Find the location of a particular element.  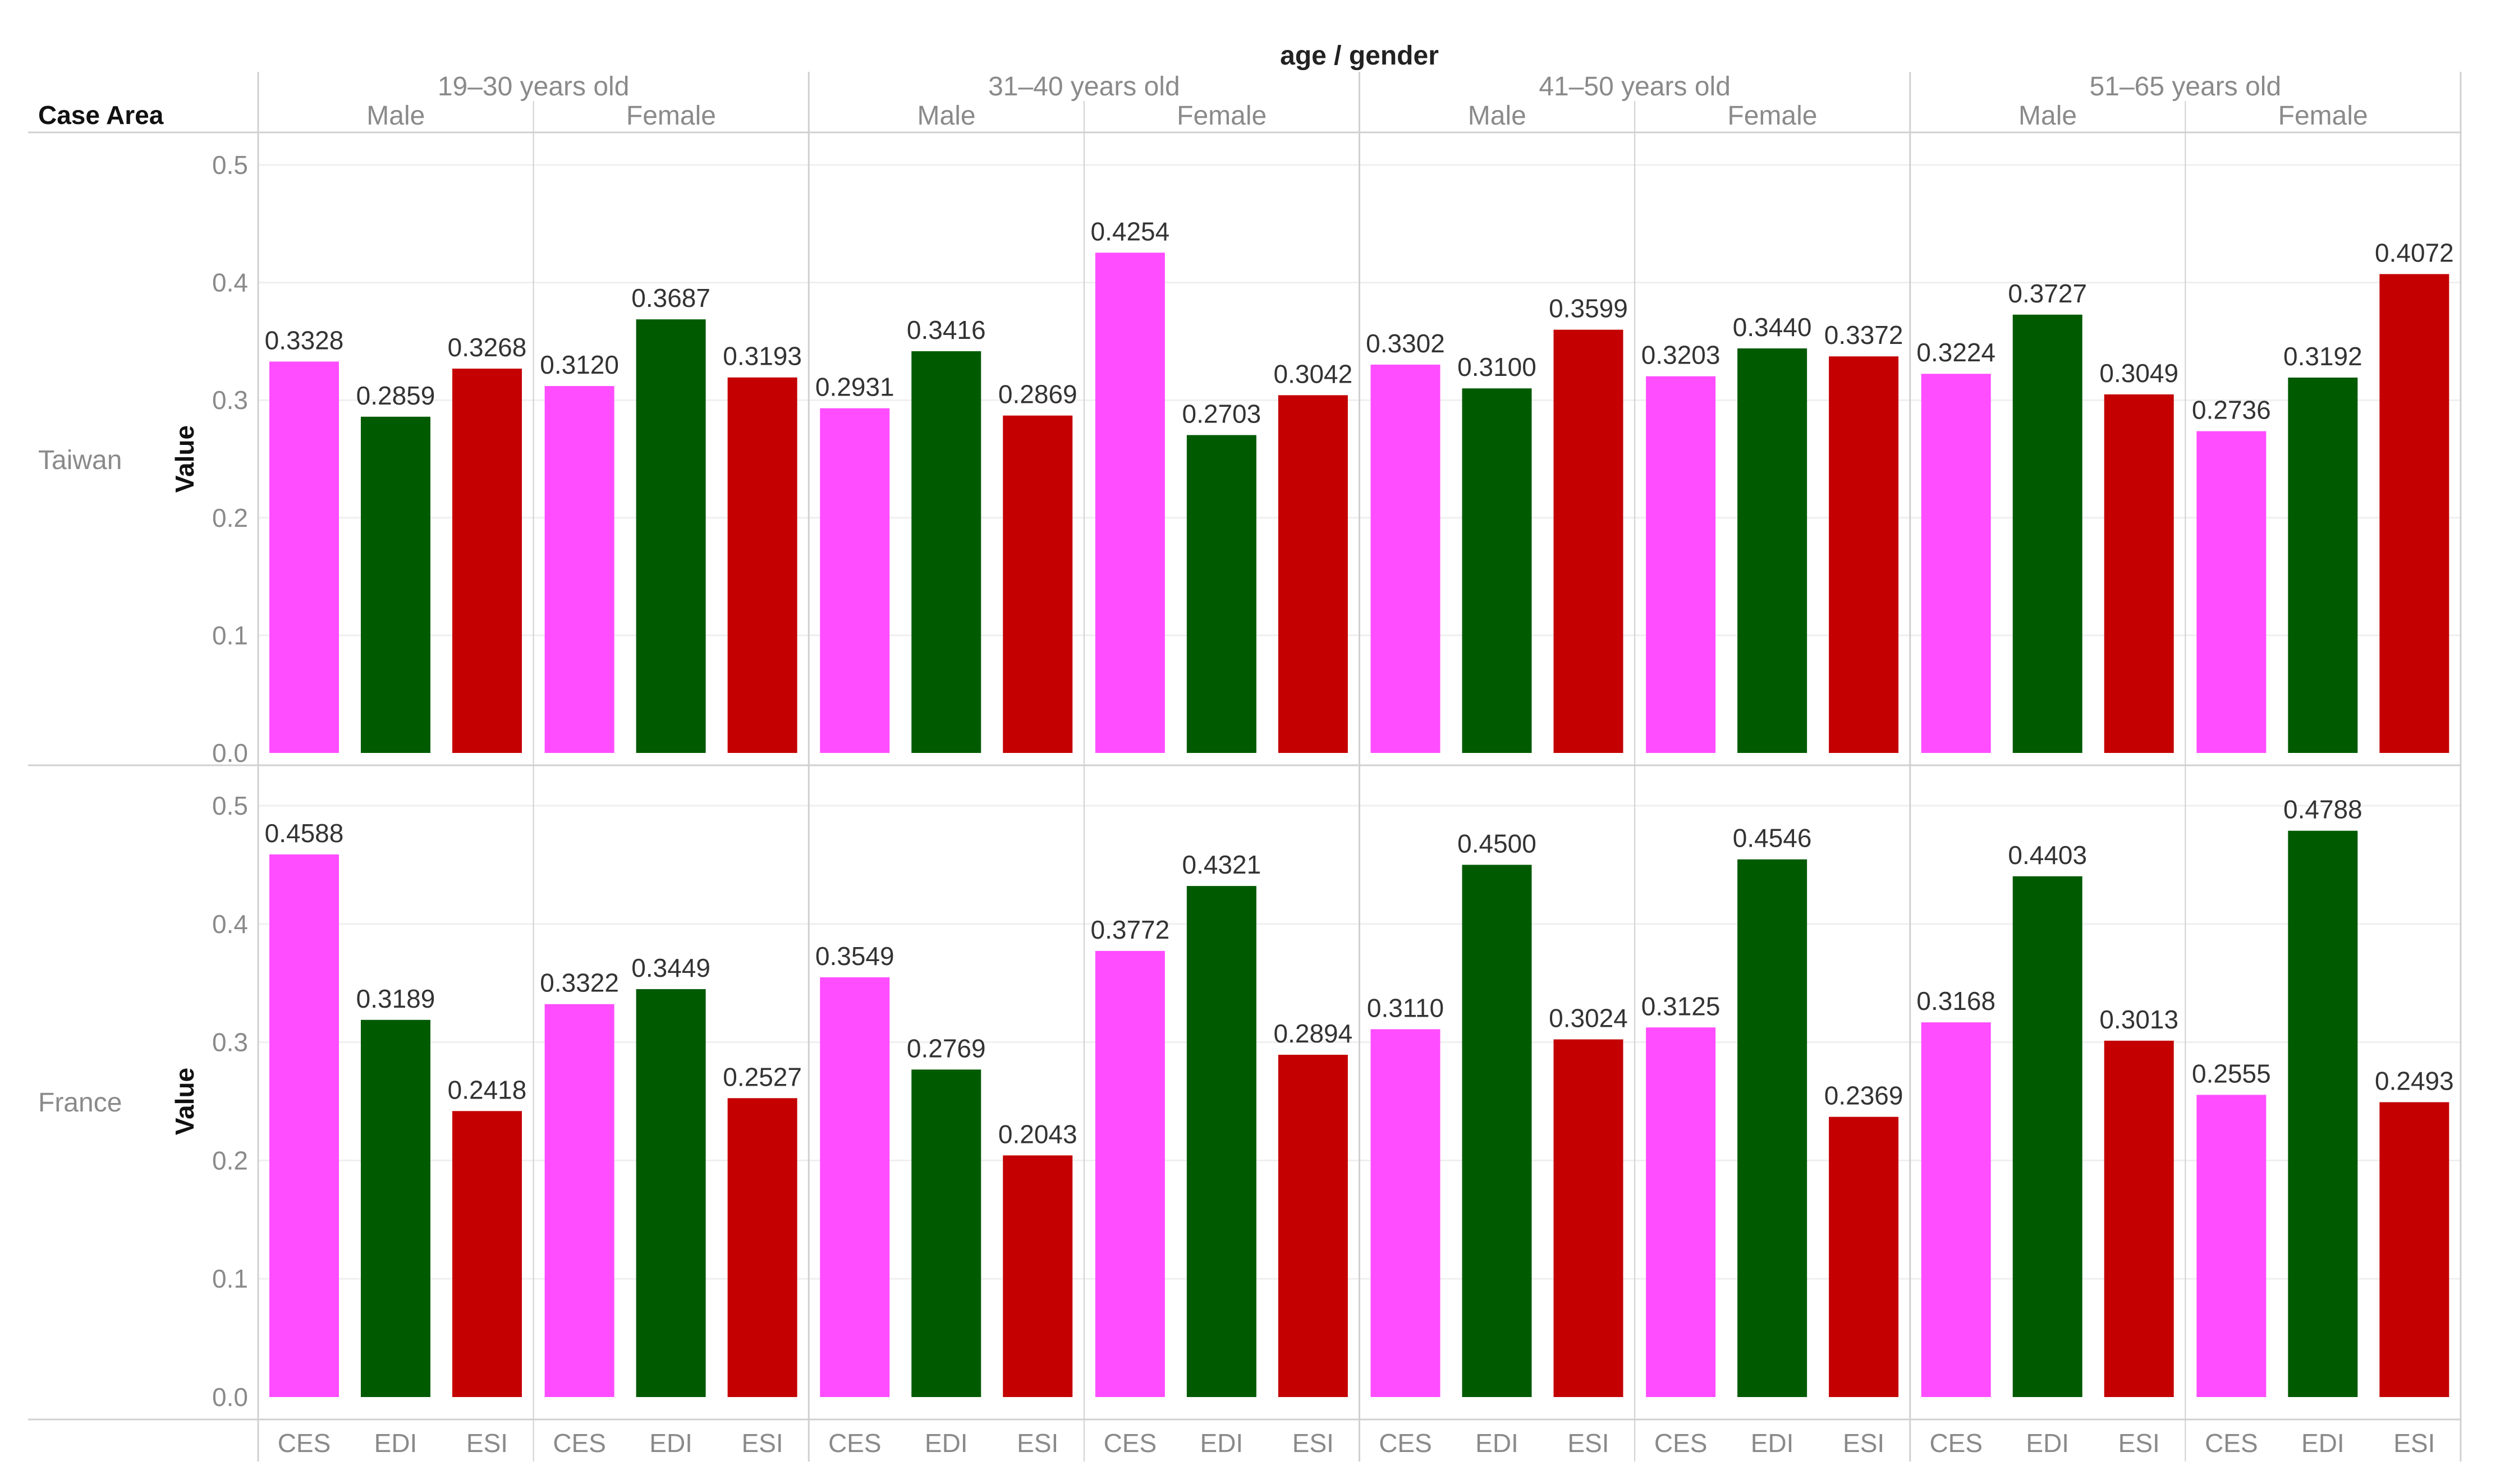

y-tick-label: 0.4 is located at coordinates (230, 924).